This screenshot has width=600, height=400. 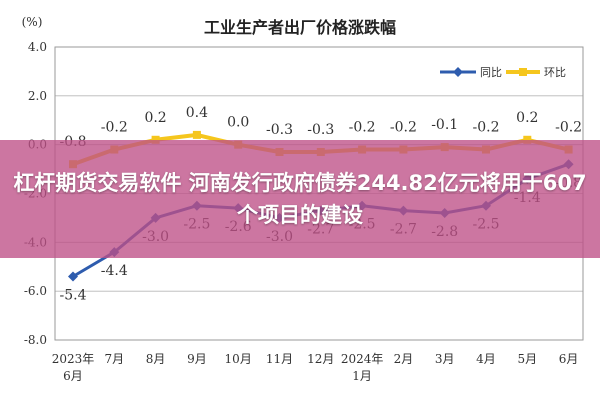 What do you see at coordinates (486, 359) in the screenshot?
I see `x-tick-label: 4月` at bounding box center [486, 359].